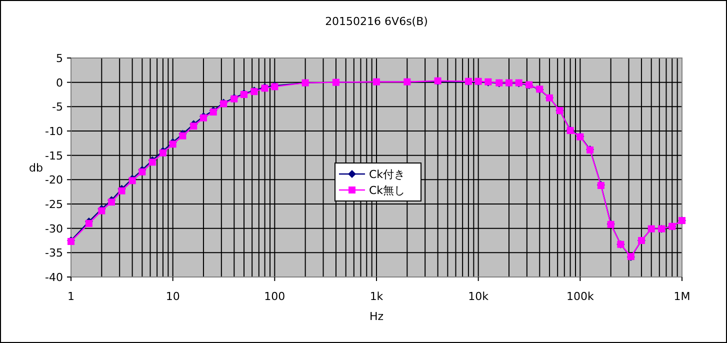 Image resolution: width=727 pixels, height=343 pixels. What do you see at coordinates (376, 316) in the screenshot?
I see `xlabel: Hz` at bounding box center [376, 316].